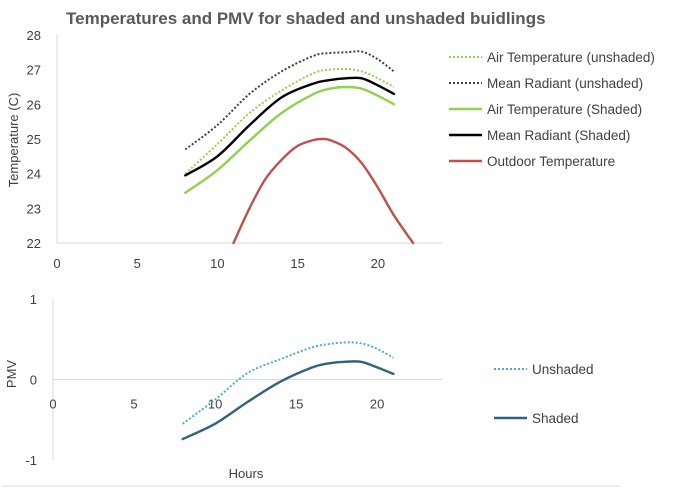  What do you see at coordinates (565, 83) in the screenshot?
I see `legend-label-mean-radiant-unshaded: Mean Radiant (unshaded)` at bounding box center [565, 83].